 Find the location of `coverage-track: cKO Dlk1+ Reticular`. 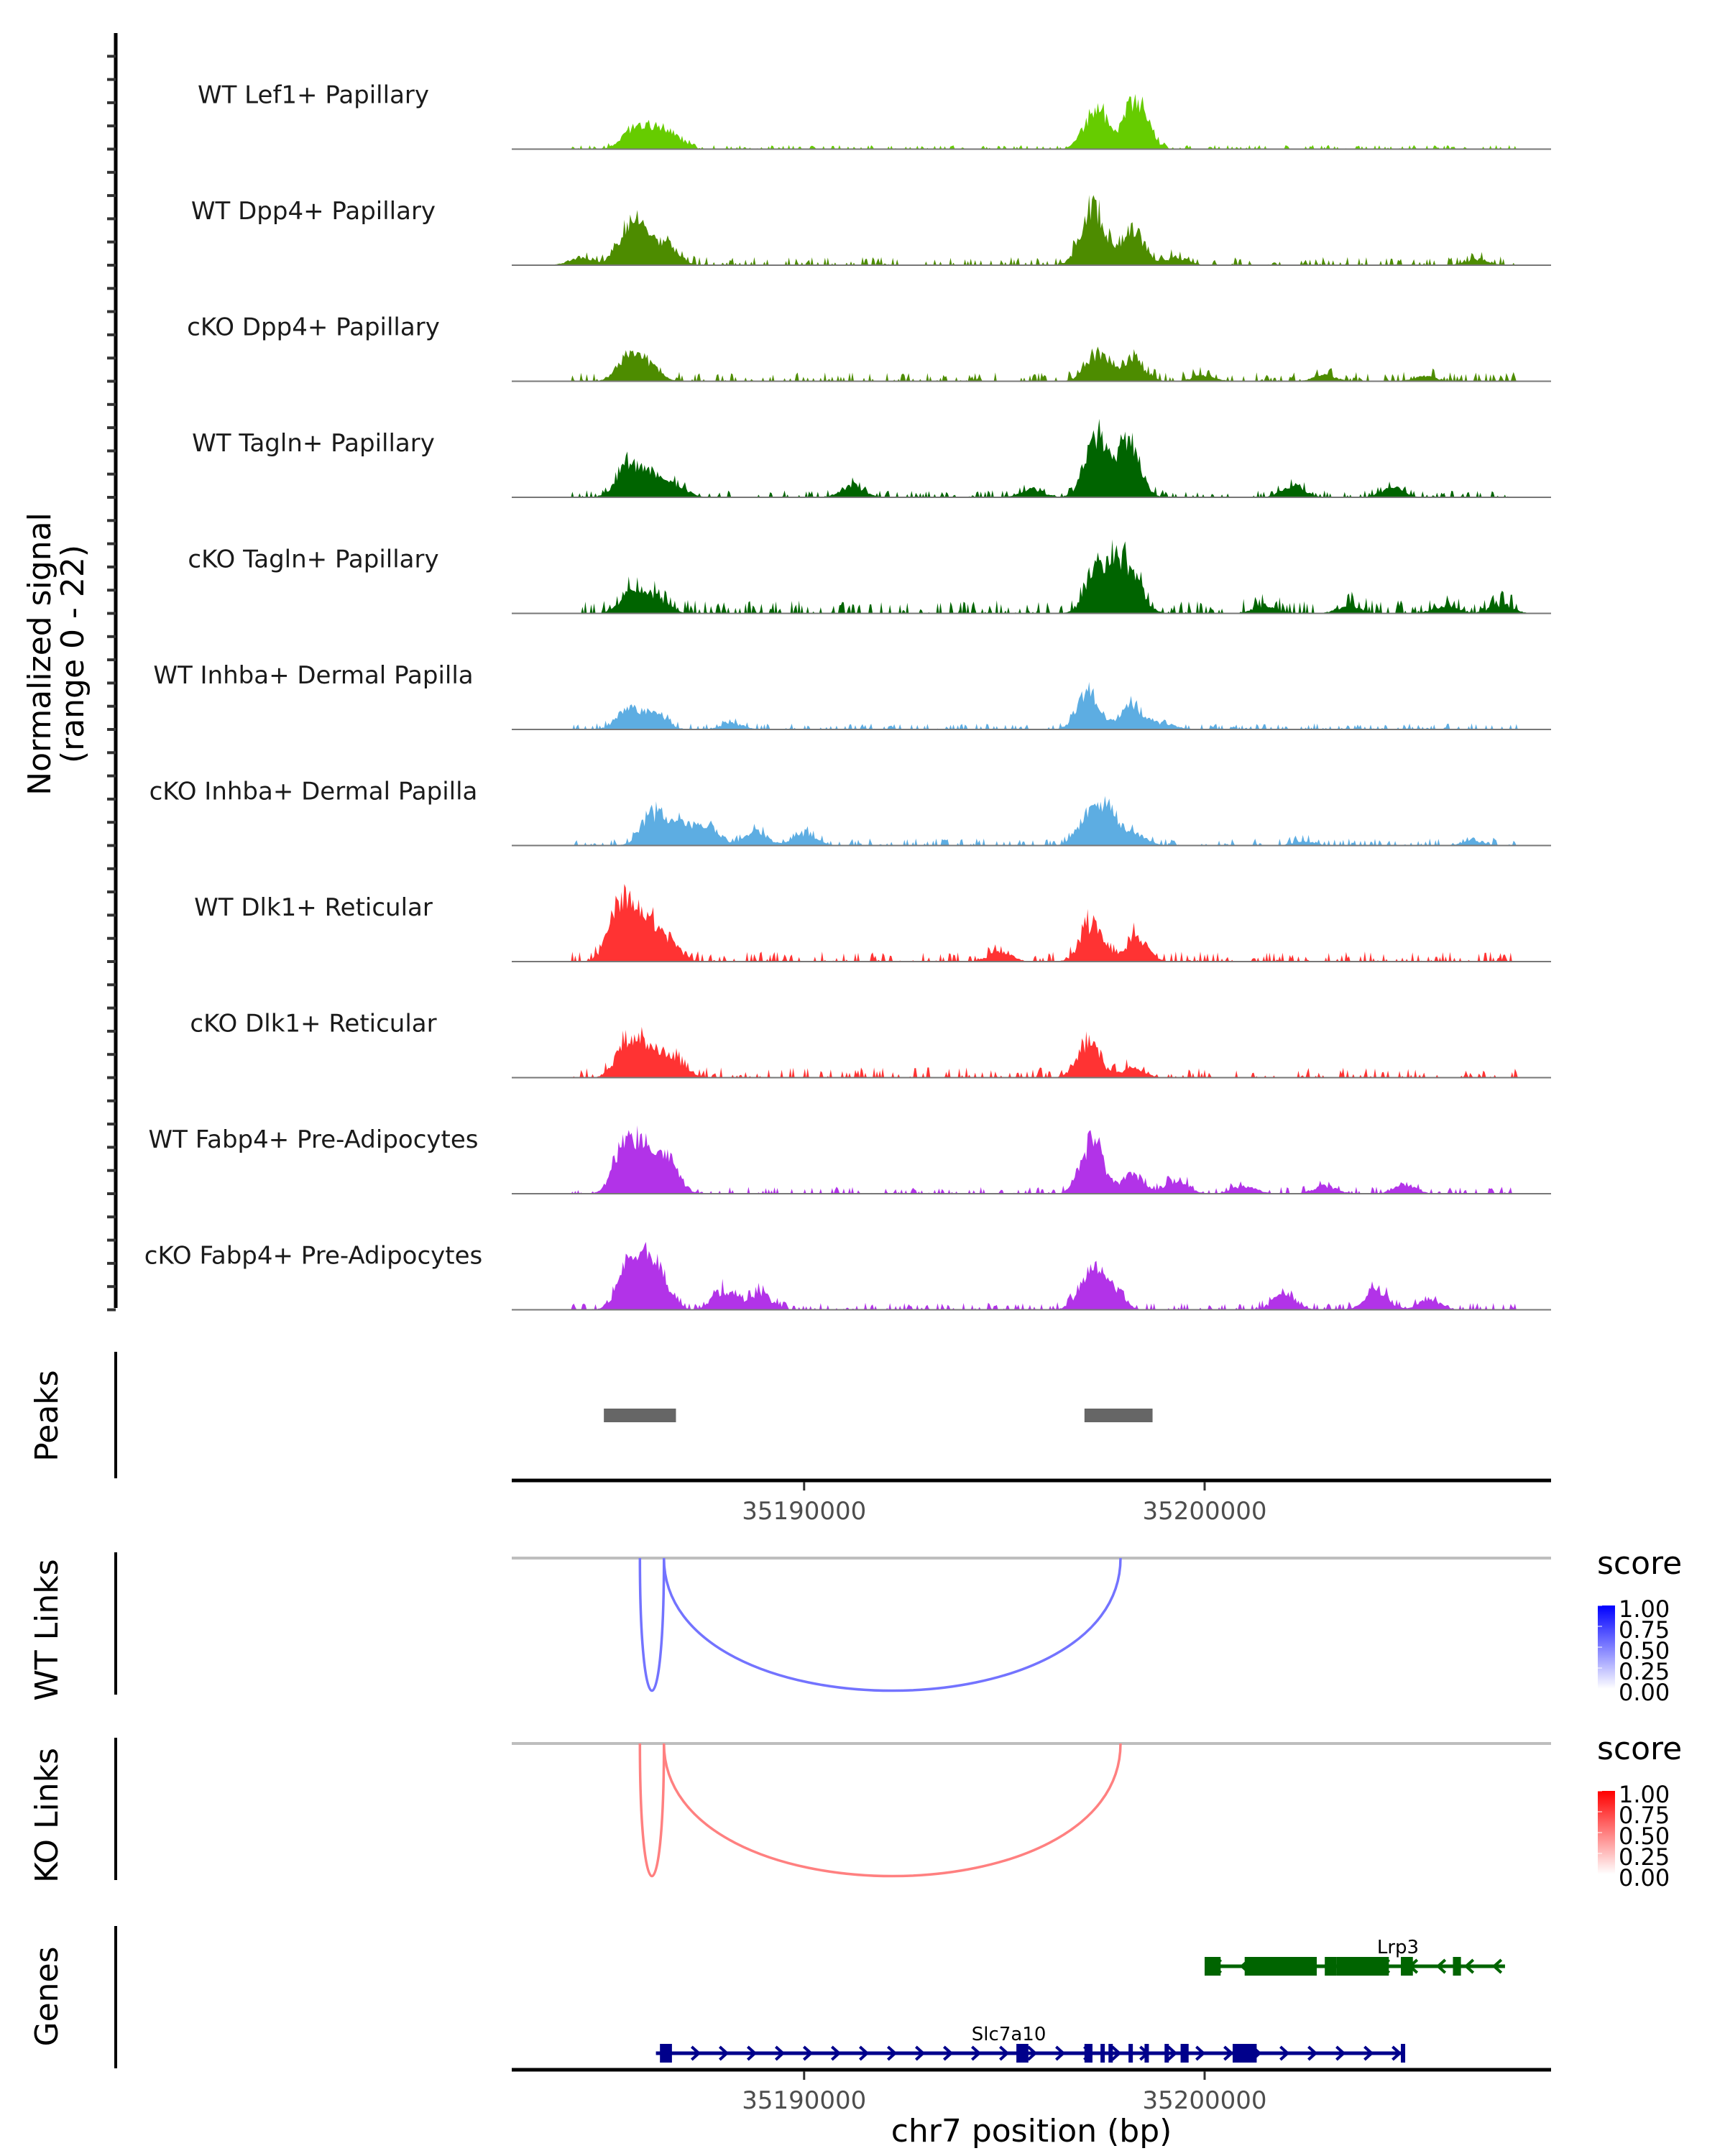

coverage-track: cKO Dlk1+ Reticular is located at coordinates (870, 1044).